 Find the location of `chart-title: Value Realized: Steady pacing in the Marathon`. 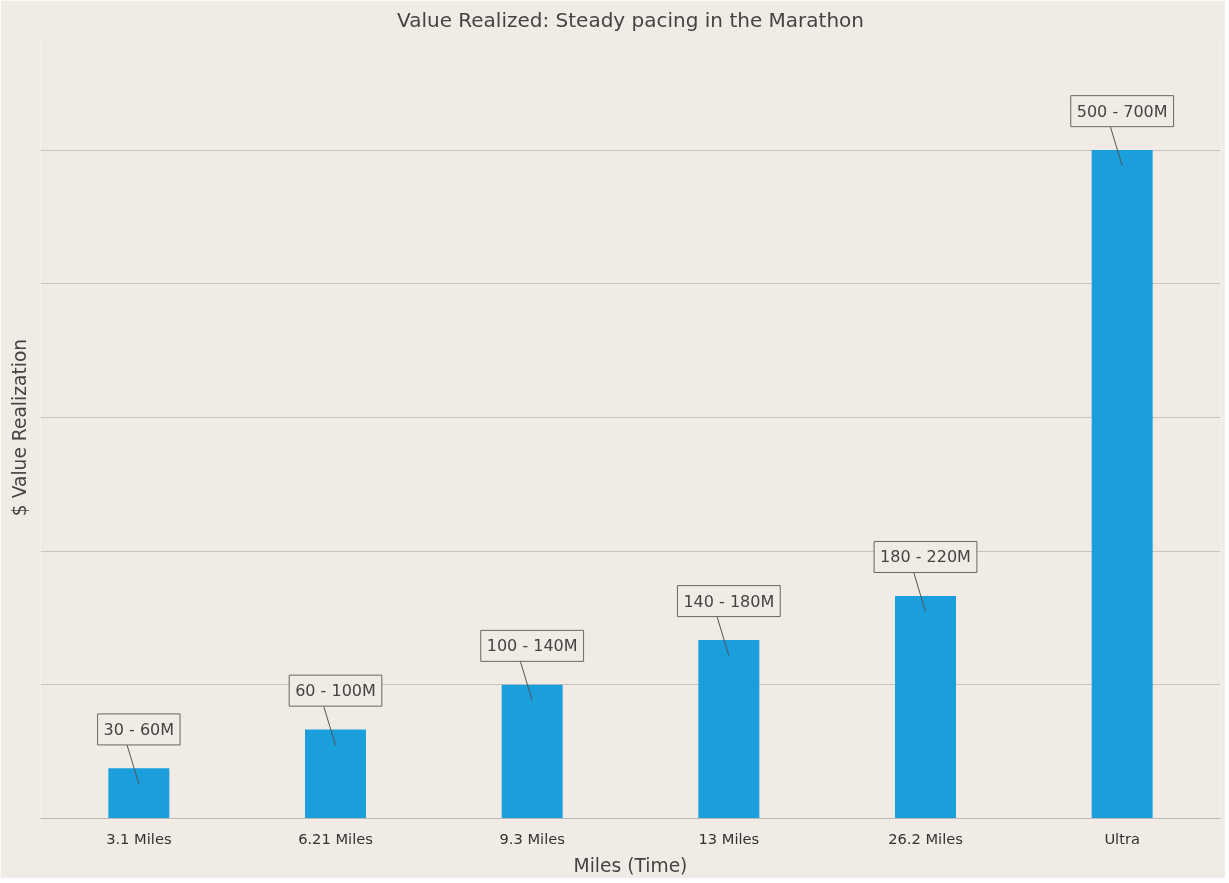

chart-title: Value Realized: Steady pacing in the Marathon is located at coordinates (630, 19).